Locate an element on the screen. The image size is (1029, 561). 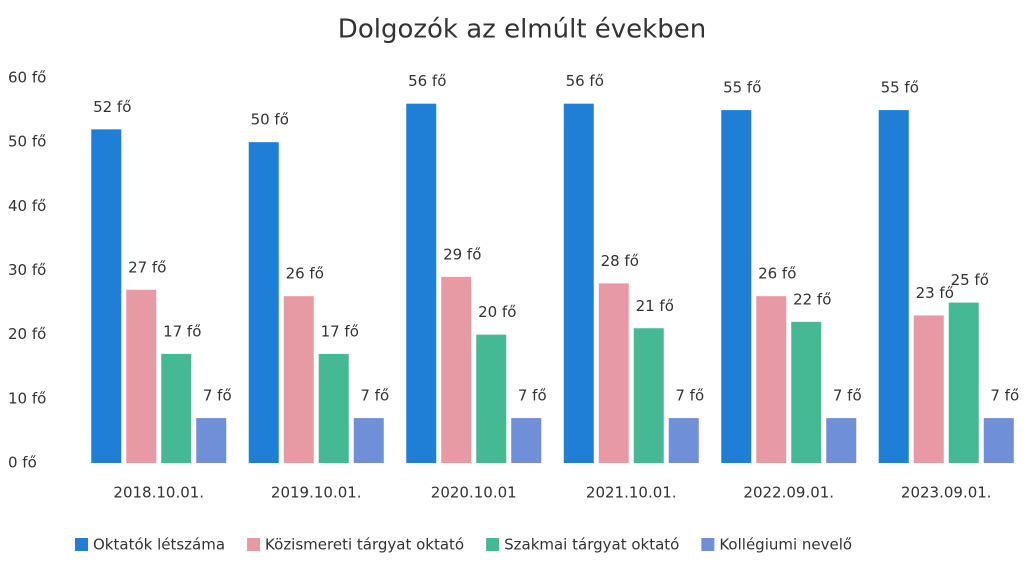
x-tick-label: 2022.09.01. is located at coordinates (788, 493).